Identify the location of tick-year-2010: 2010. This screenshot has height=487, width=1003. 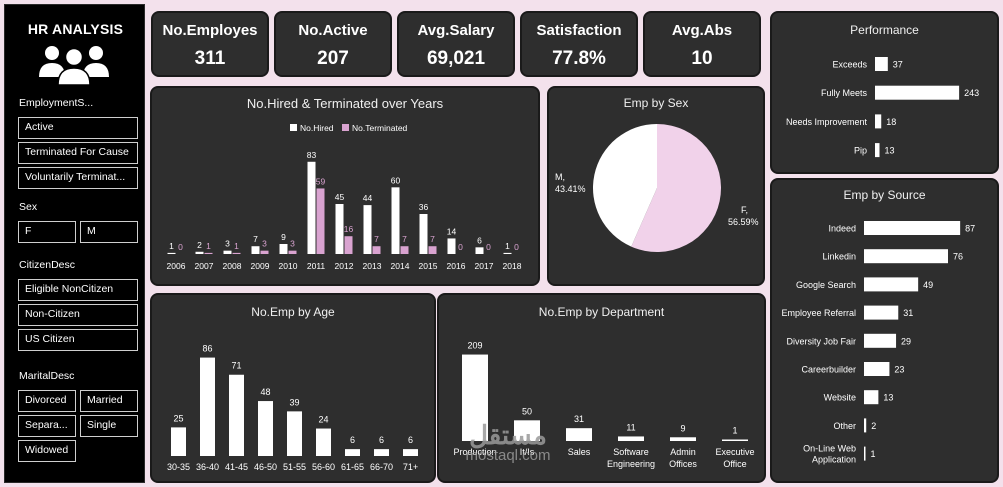
(288, 266).